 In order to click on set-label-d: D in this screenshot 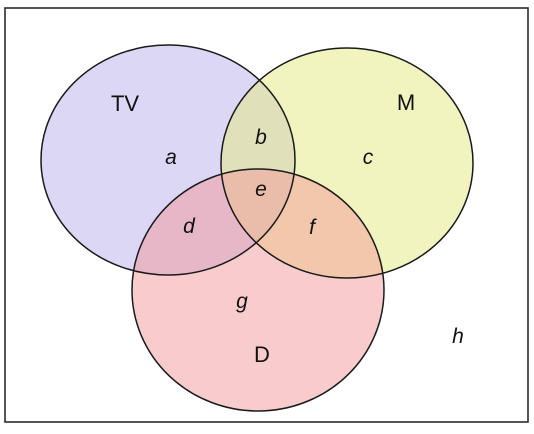, I will do `click(262, 354)`.